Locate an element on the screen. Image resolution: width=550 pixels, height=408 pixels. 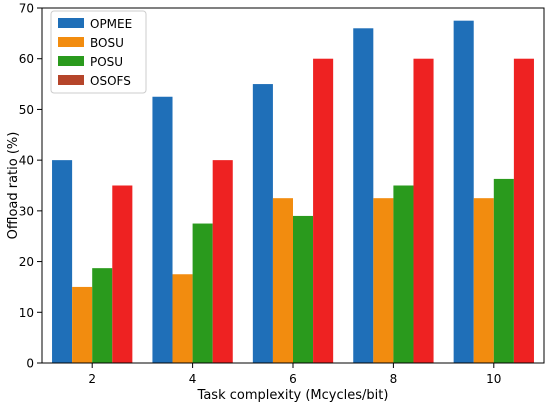
legend-swatch-osofs is located at coordinates (71, 80).